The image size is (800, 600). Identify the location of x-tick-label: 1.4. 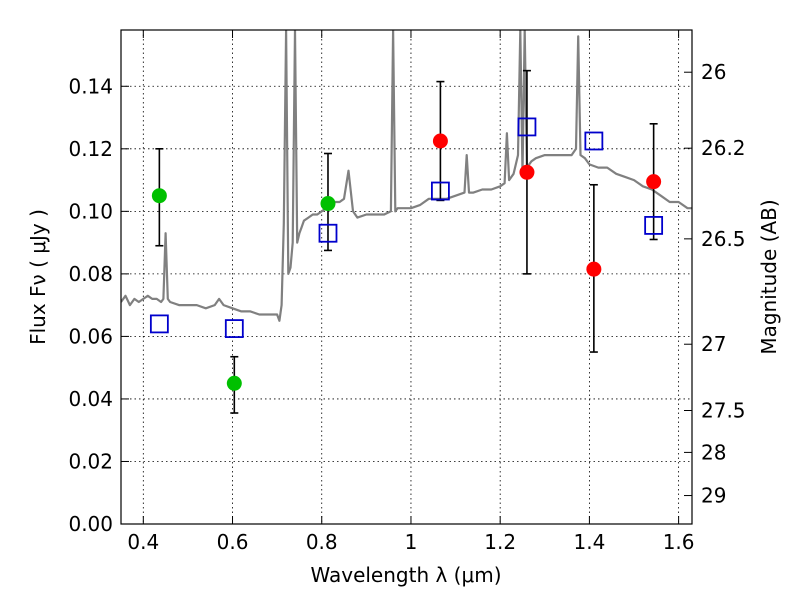
(589, 542).